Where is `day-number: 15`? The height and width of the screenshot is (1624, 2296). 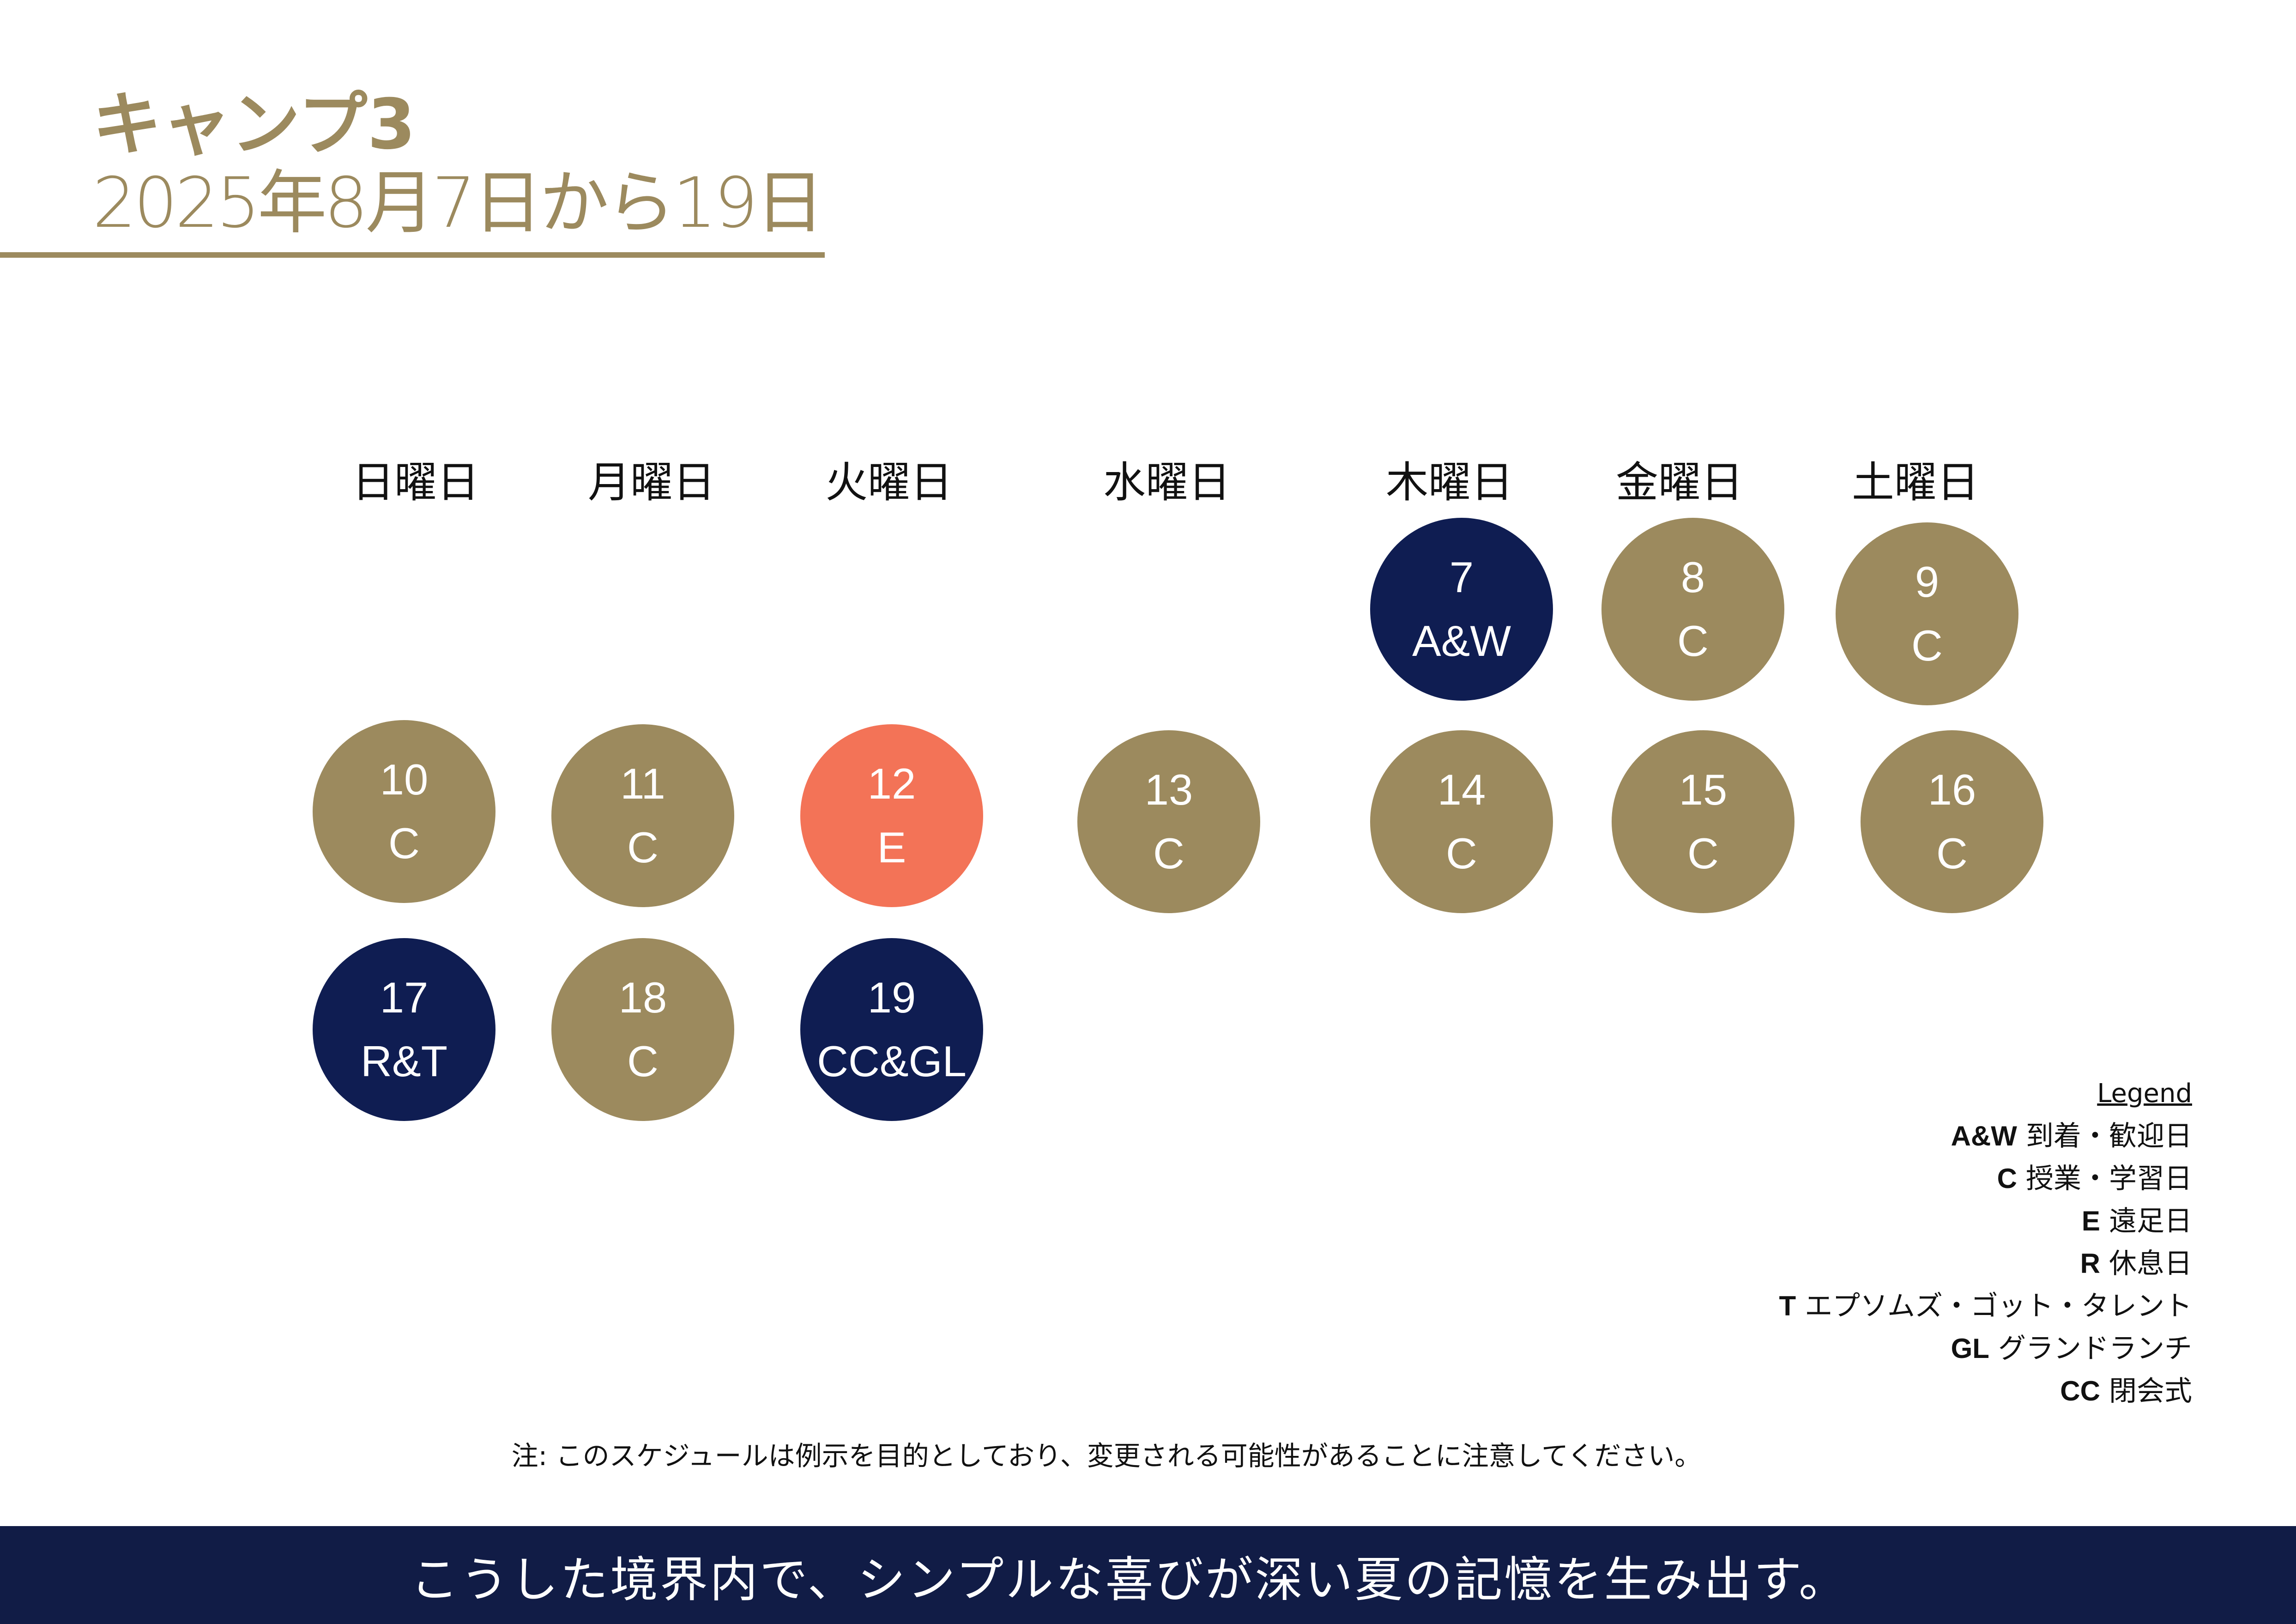 day-number: 15 is located at coordinates (1703, 789).